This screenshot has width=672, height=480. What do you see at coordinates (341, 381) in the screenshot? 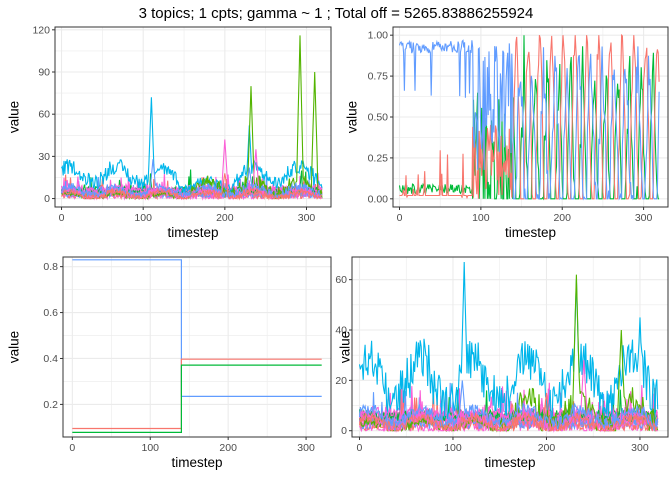
I see `y-tick-label: 20` at bounding box center [341, 381].